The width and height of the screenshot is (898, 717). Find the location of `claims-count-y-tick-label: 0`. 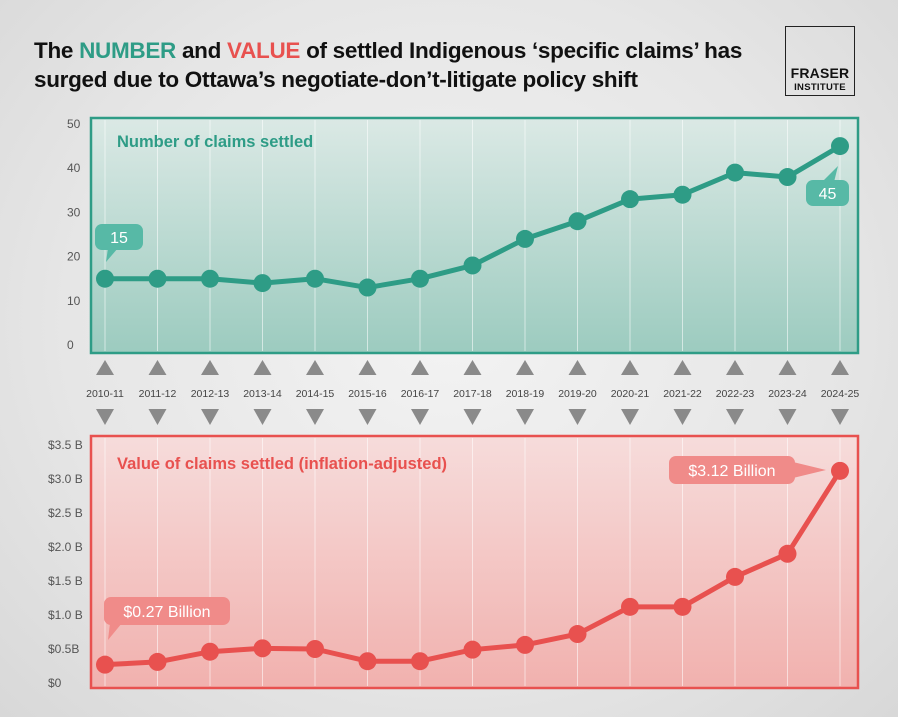

claims-count-y-tick-label: 0 is located at coordinates (70, 345).